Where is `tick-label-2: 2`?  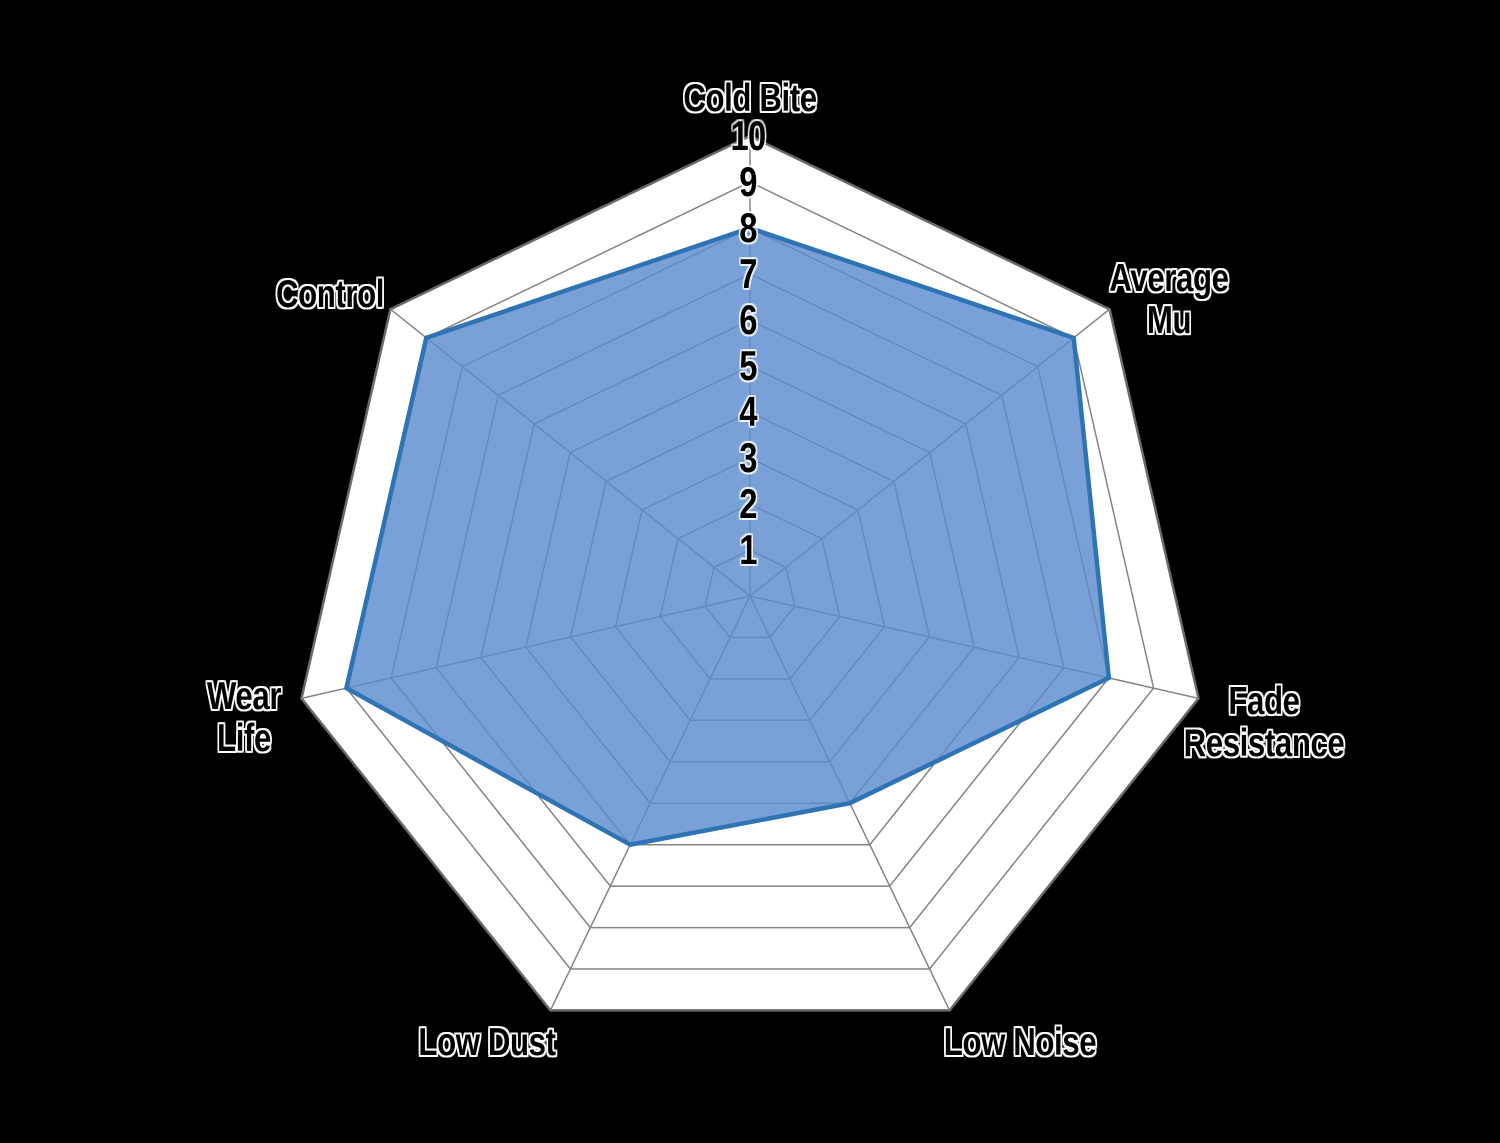 tick-label-2: 2 is located at coordinates (748, 503).